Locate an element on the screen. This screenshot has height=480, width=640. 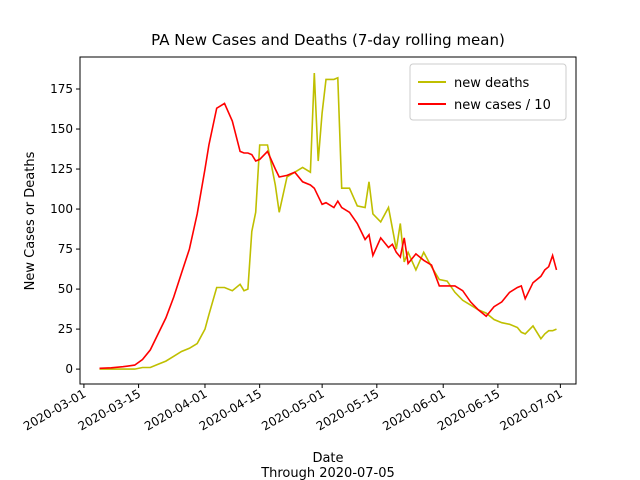
y-tick-label: 50 is located at coordinates (65, 289).